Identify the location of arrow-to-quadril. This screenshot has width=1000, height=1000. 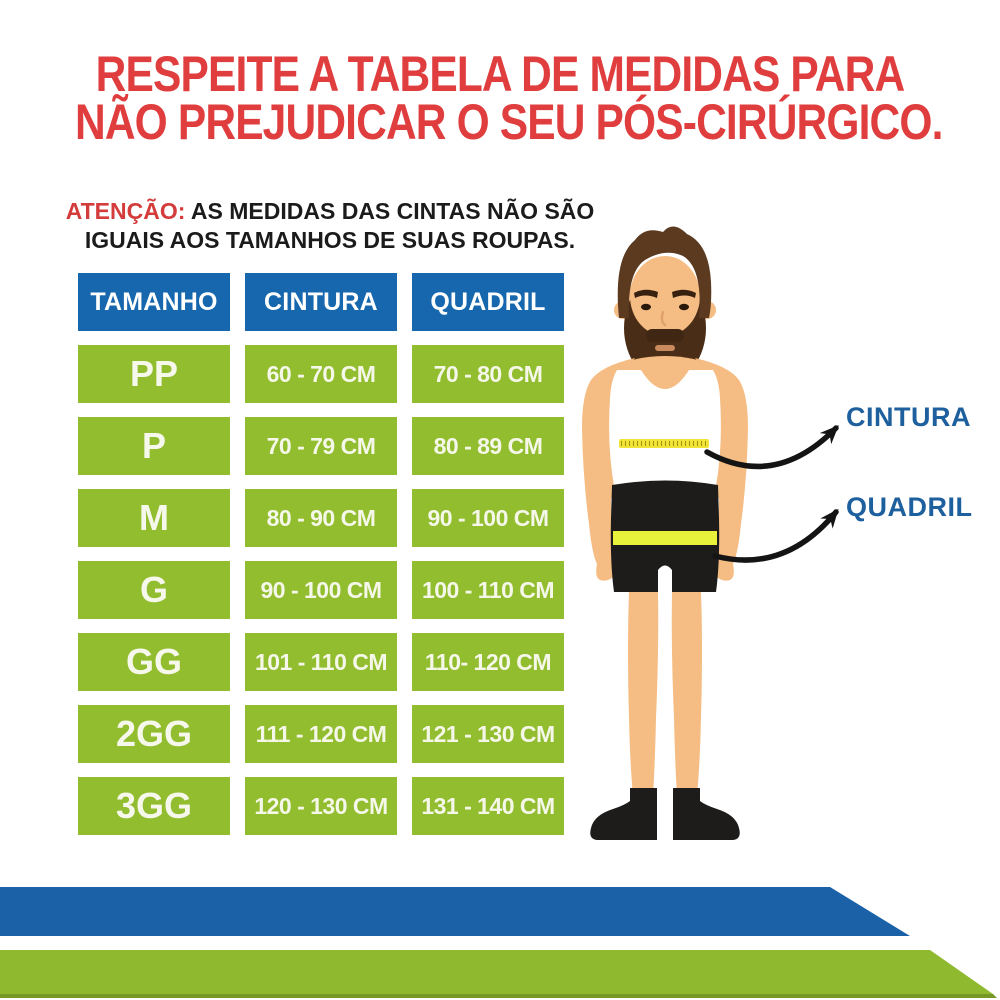
(775, 535).